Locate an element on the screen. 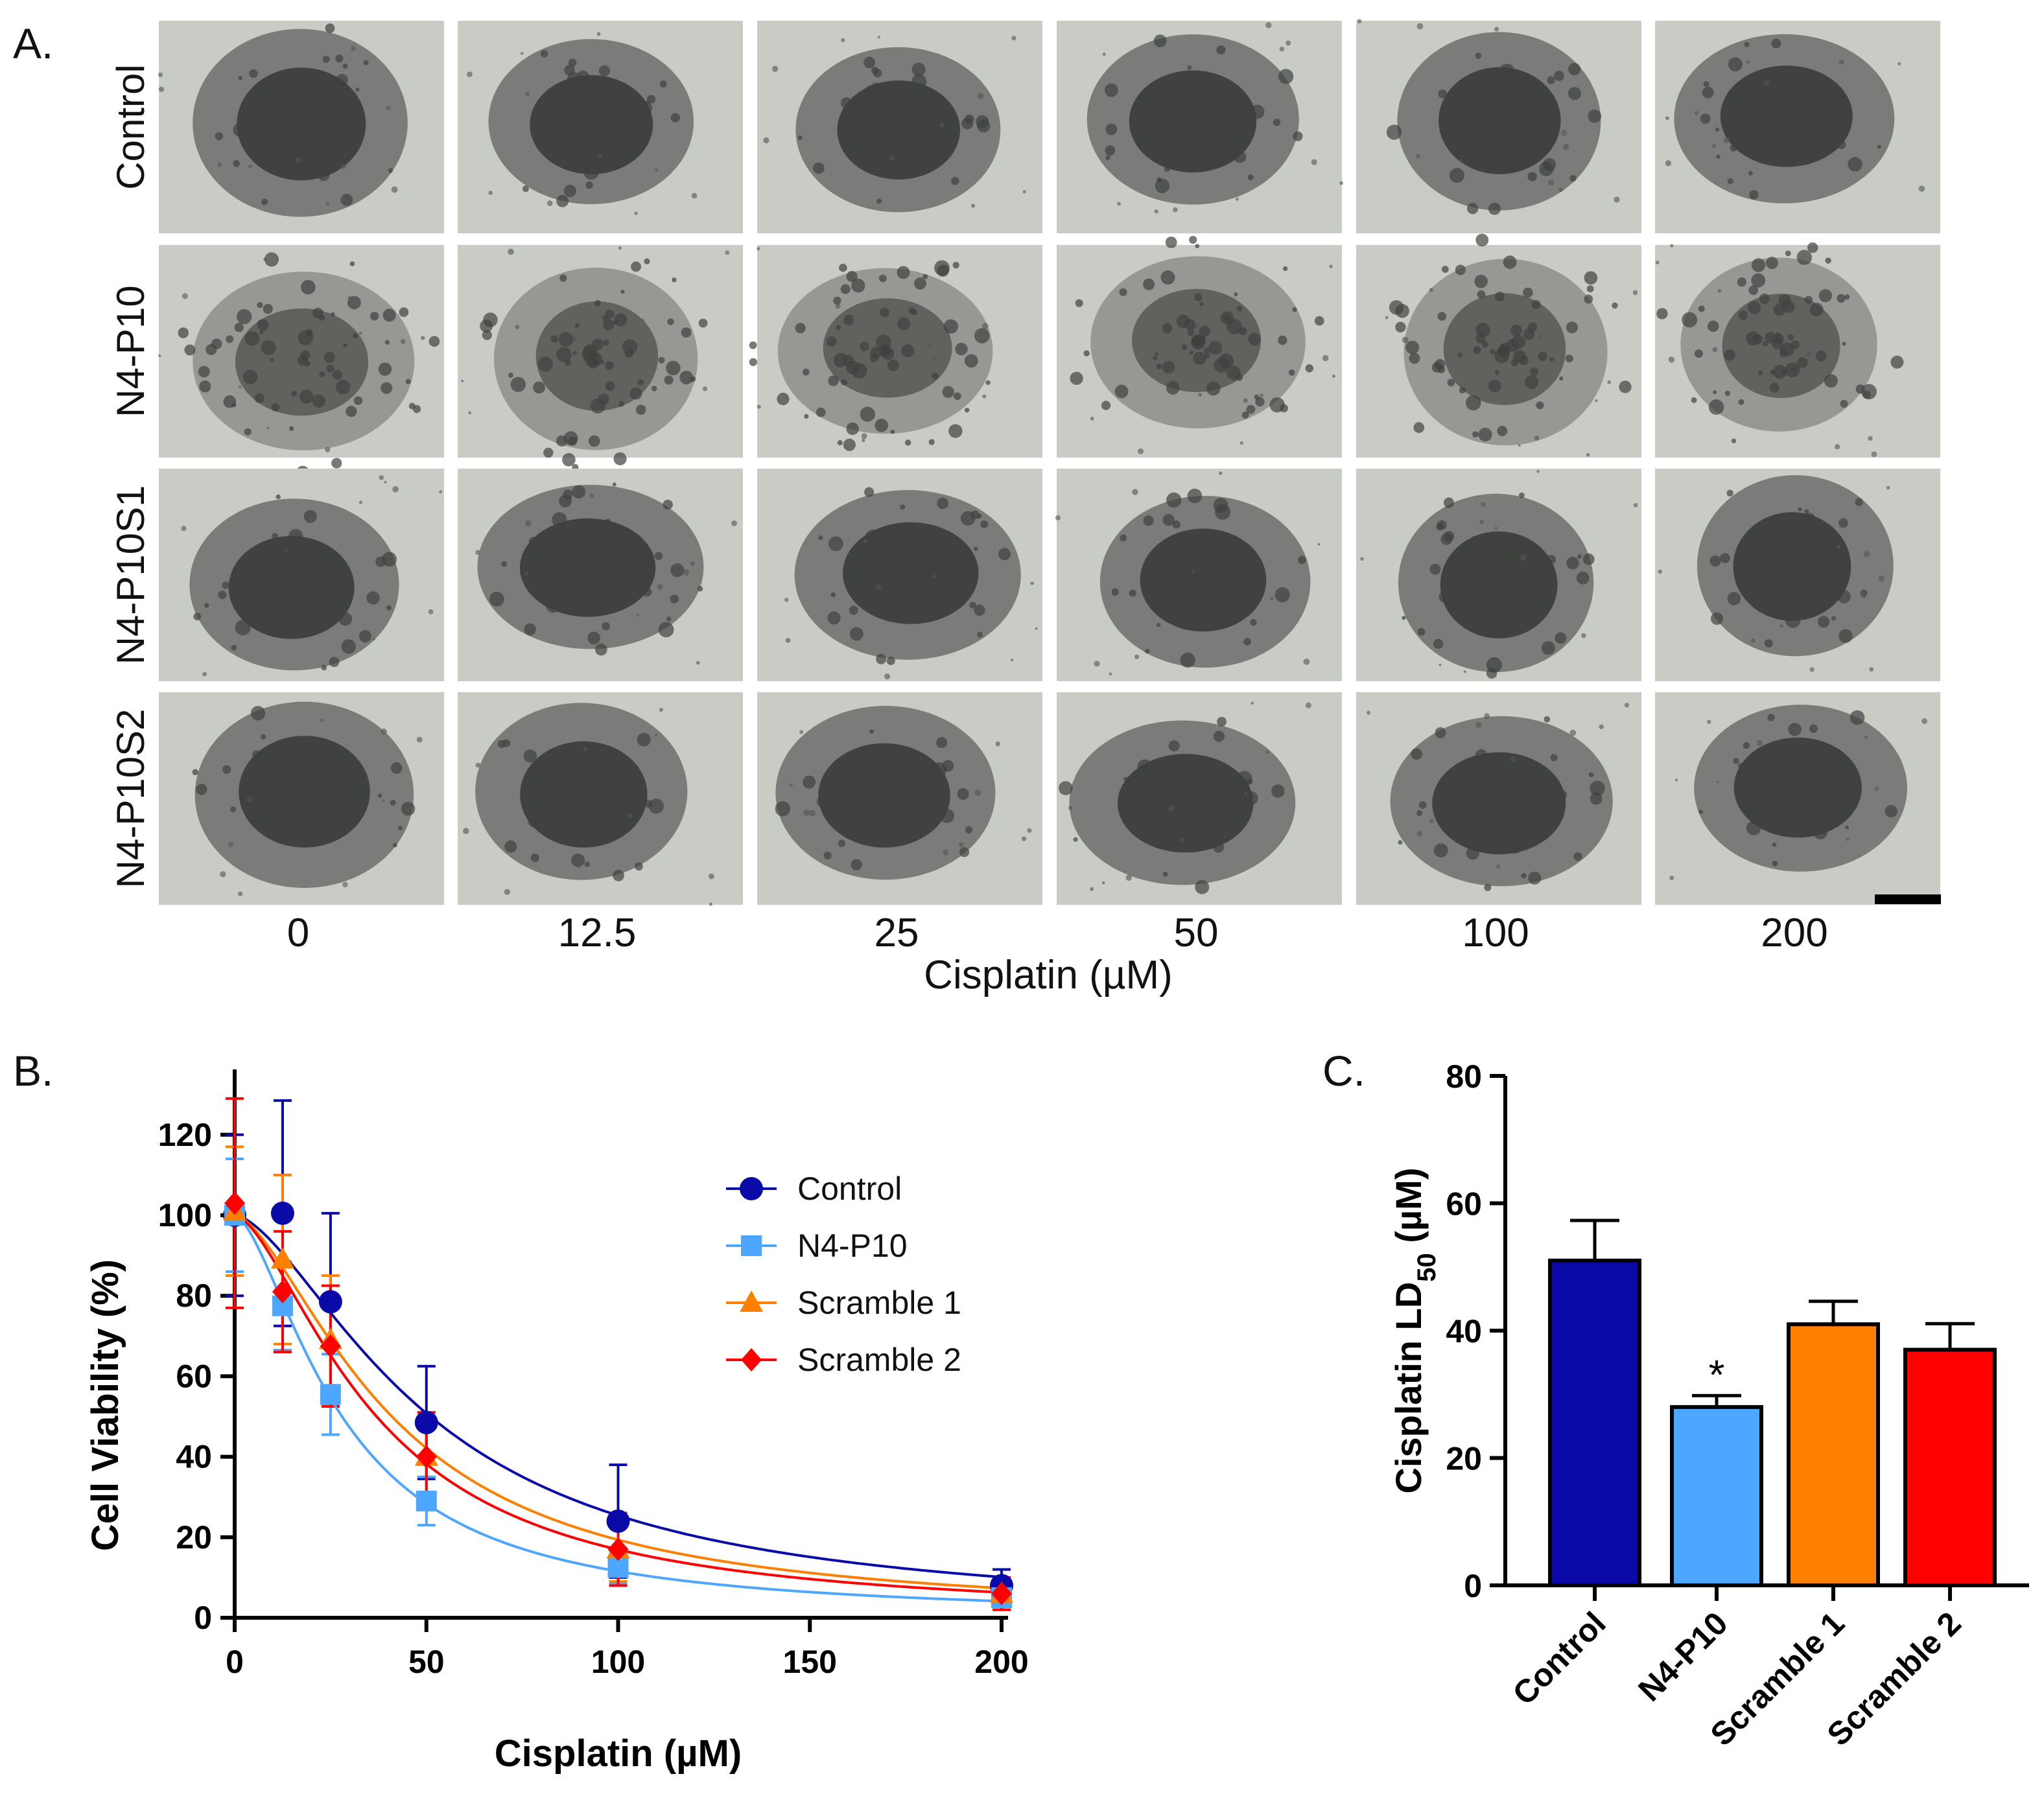  data-point is located at coordinates (618, 1521).